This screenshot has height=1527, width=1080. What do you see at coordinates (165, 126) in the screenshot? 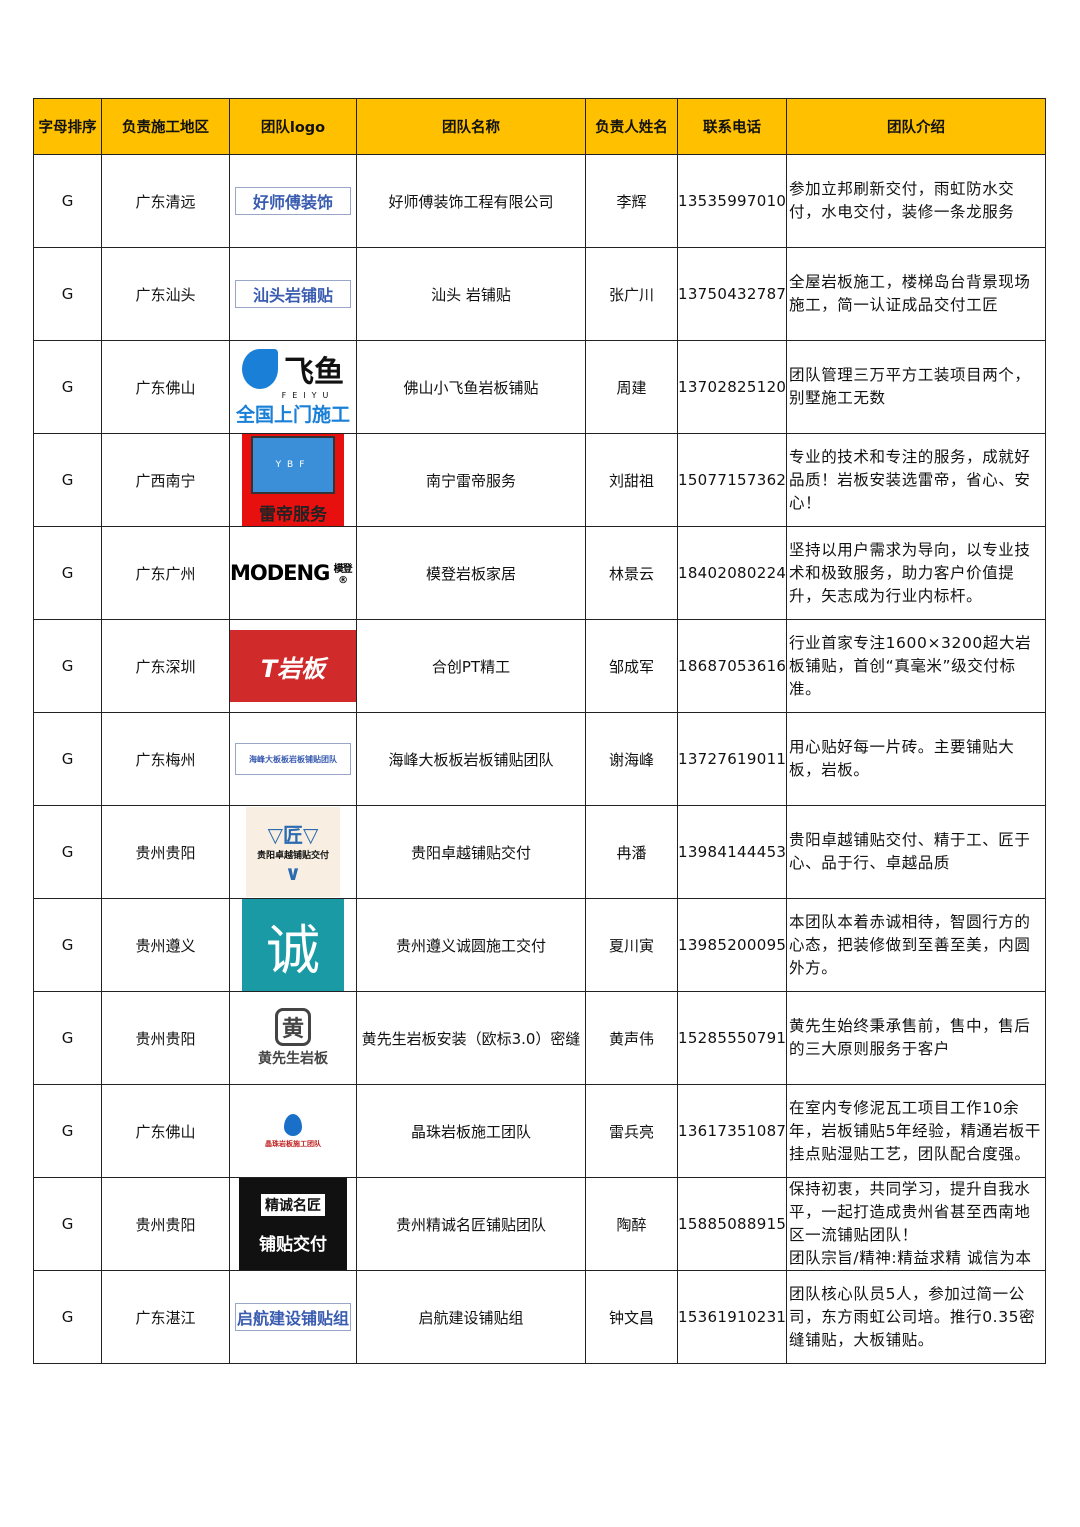
I see `header-region: 负责施工地区` at bounding box center [165, 126].